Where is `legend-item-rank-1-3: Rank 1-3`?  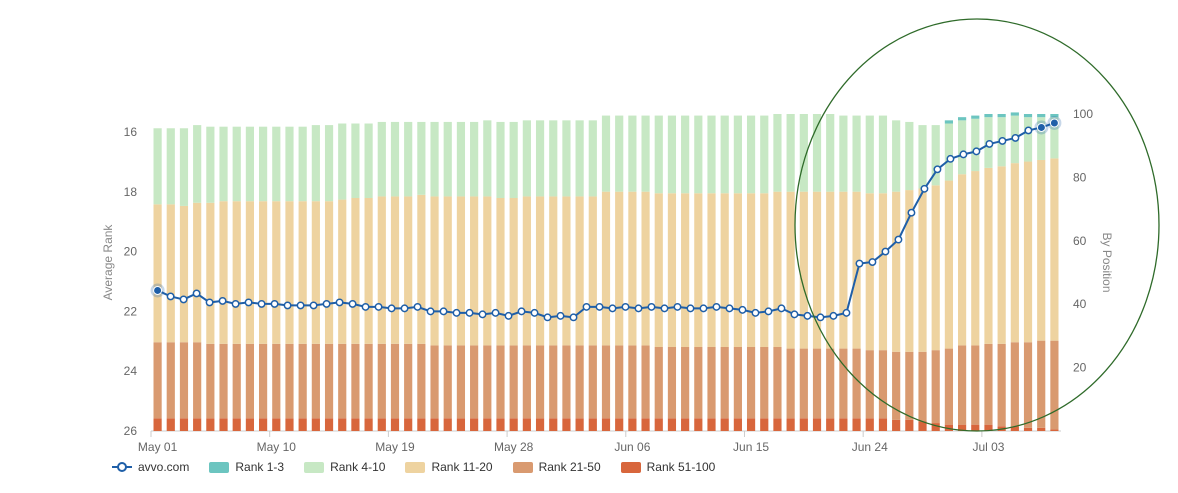
legend-item-rank-1-3: Rank 1-3 is located at coordinates (246, 467).